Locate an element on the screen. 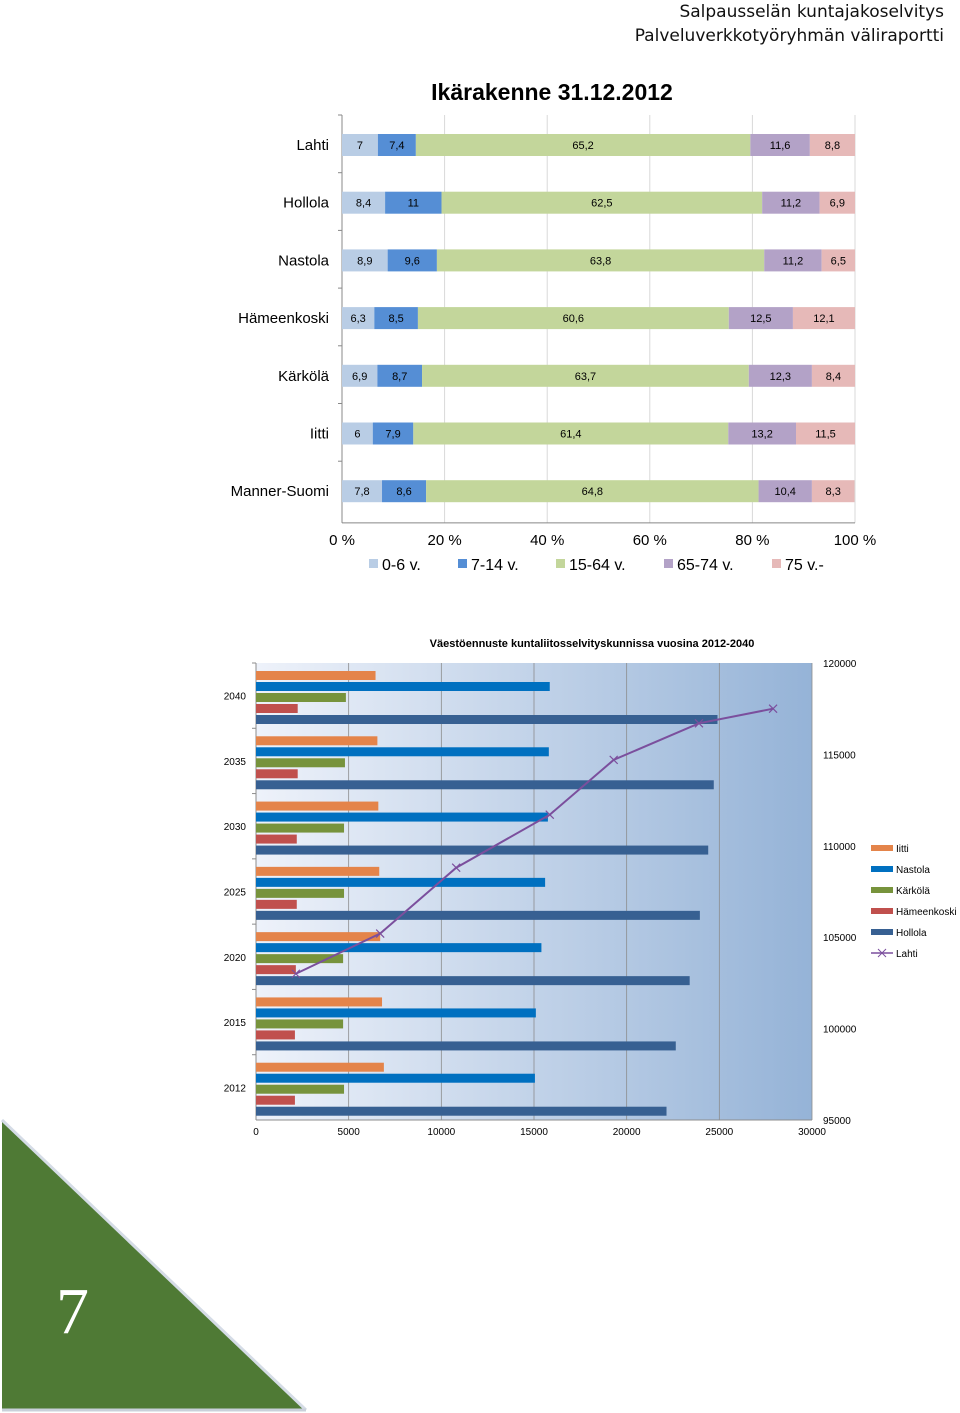  x-tick-label: 0 % is located at coordinates (342, 540).